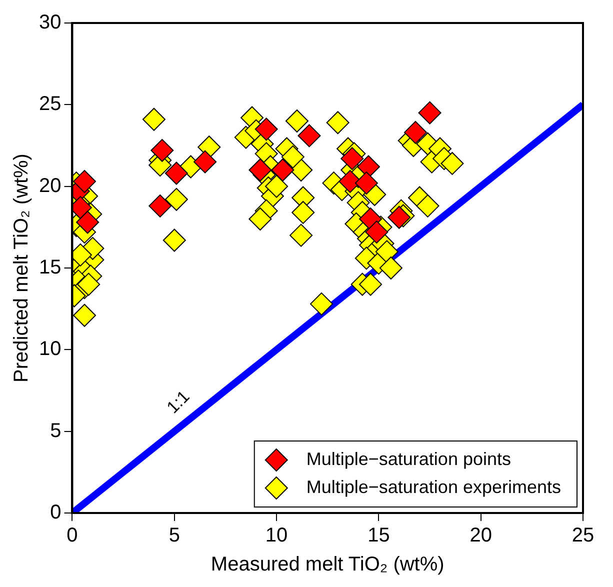 Image resolution: width=613 pixels, height=587 pixels. What do you see at coordinates (50, 104) in the screenshot?
I see `y-tick-label: 25` at bounding box center [50, 104].